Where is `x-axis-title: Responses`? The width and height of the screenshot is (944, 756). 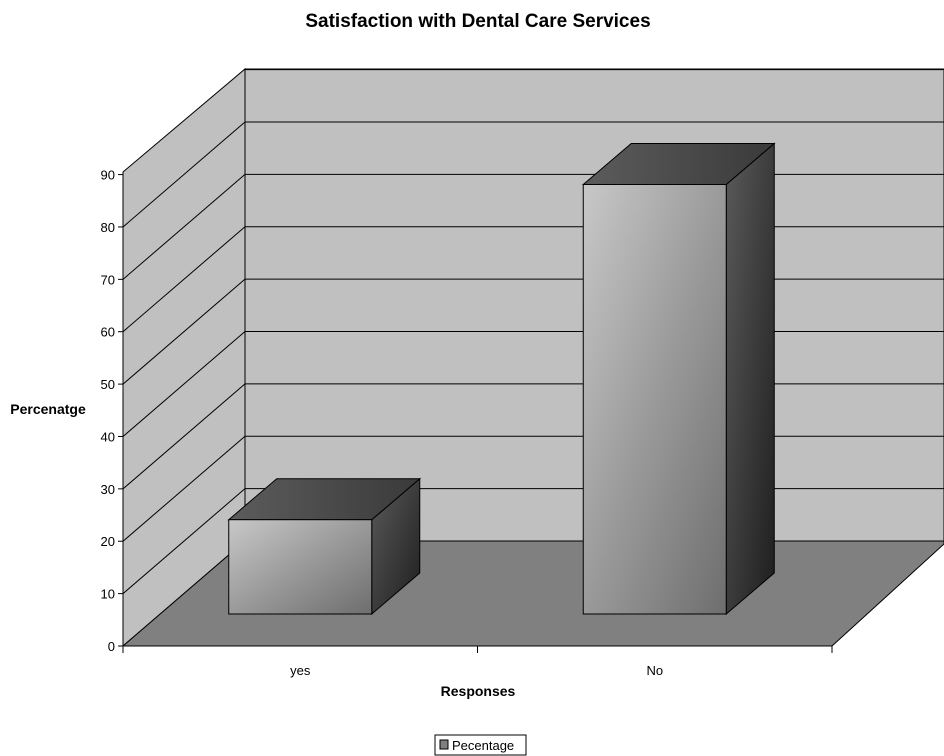 x-axis-title: Responses is located at coordinates (478, 691).